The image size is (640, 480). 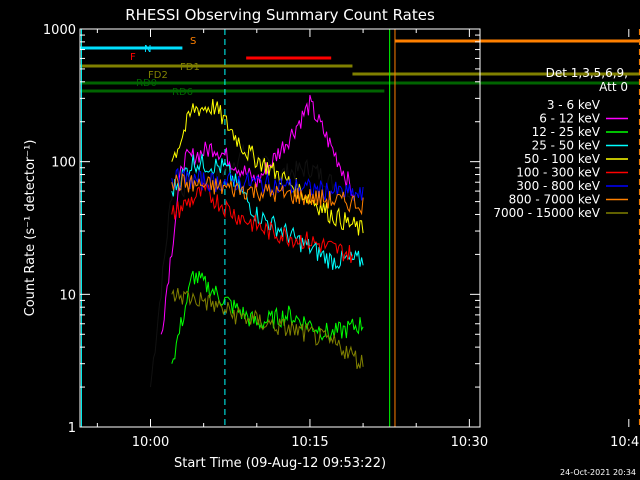 What do you see at coordinates (587, 73) in the screenshot?
I see `legend-title-line-1: Det 1,3,5,6,9,` at bounding box center [587, 73].